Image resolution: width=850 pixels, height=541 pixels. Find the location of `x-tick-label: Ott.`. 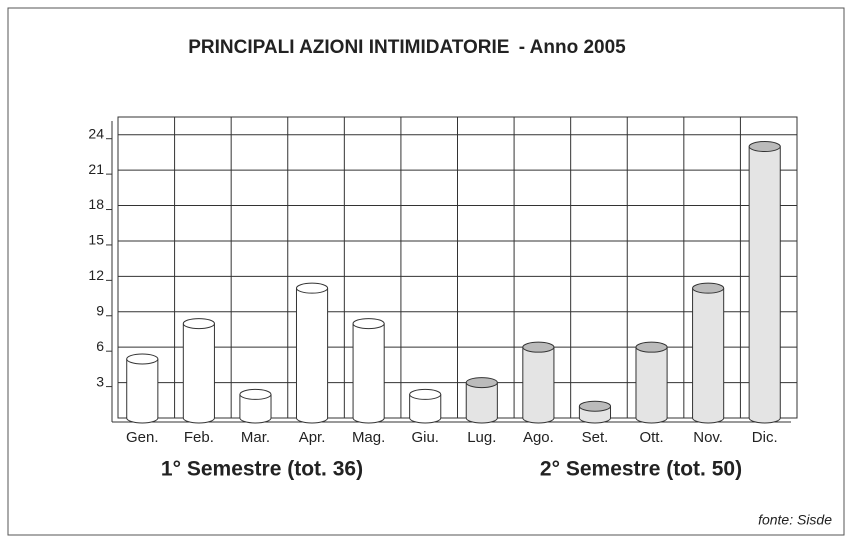

x-tick-label: Ott. is located at coordinates (651, 437).